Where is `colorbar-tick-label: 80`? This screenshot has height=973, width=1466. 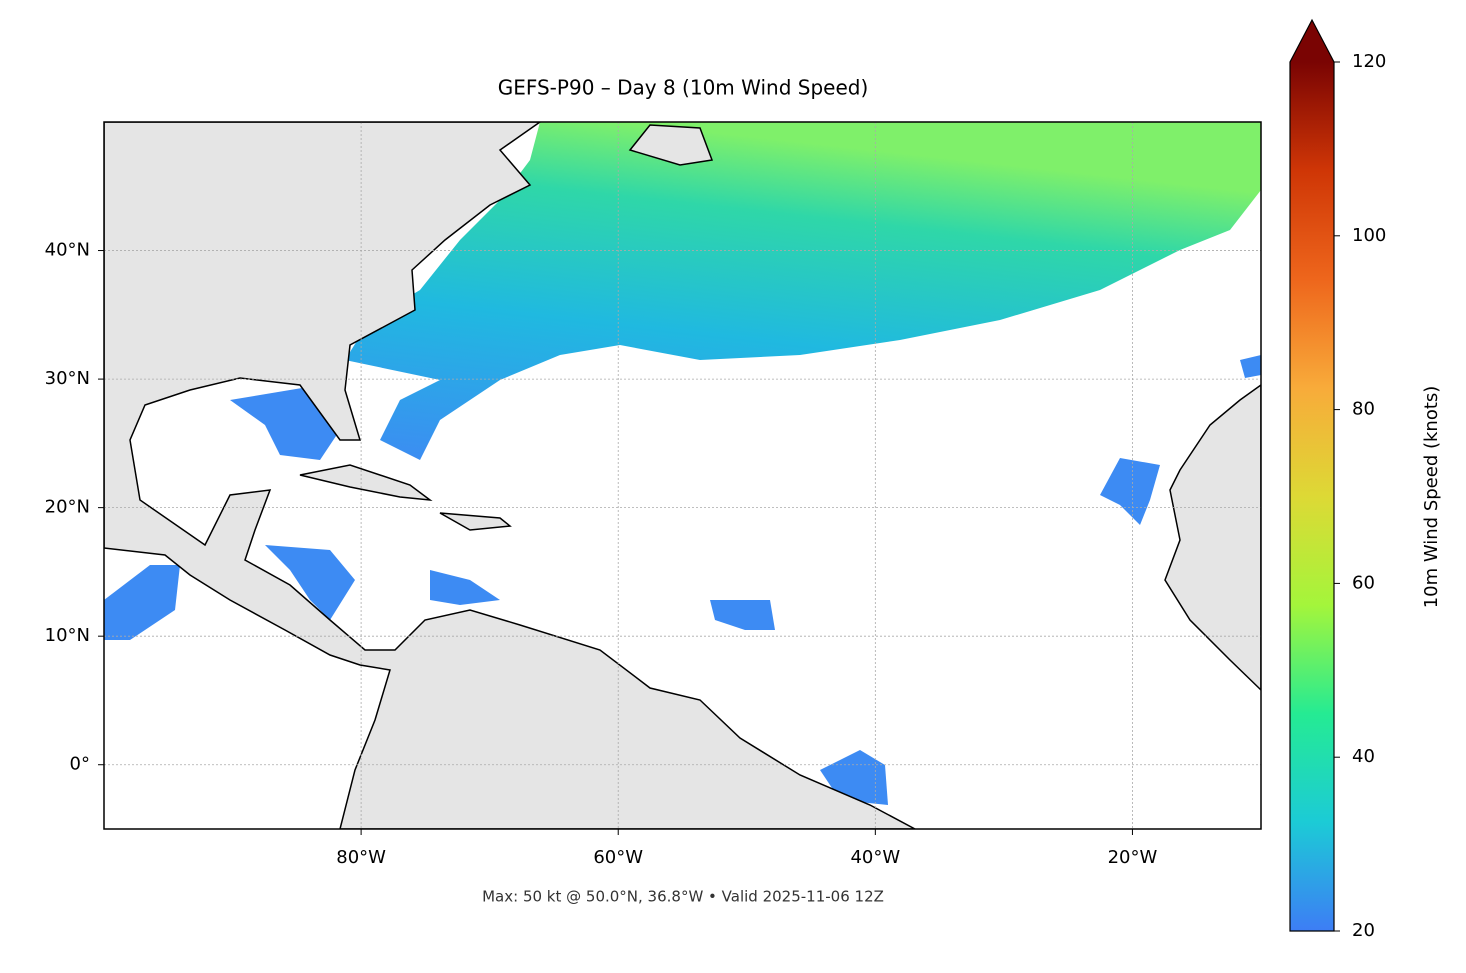 colorbar-tick-label: 80 is located at coordinates (1363, 409).